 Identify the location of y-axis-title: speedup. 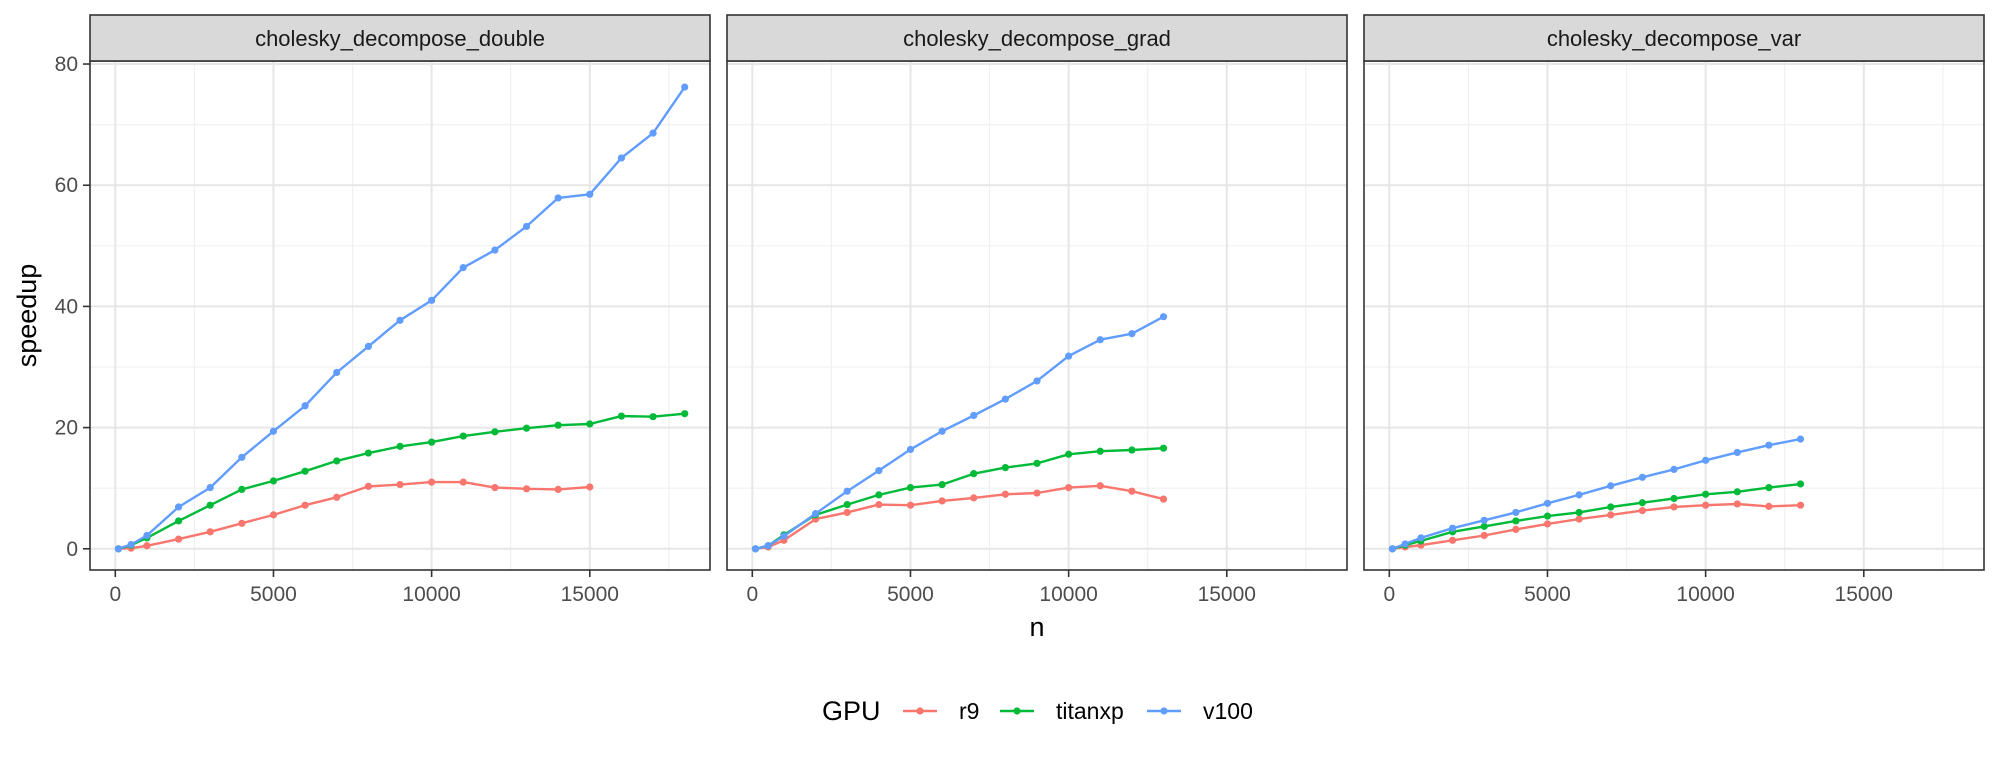
(27, 316).